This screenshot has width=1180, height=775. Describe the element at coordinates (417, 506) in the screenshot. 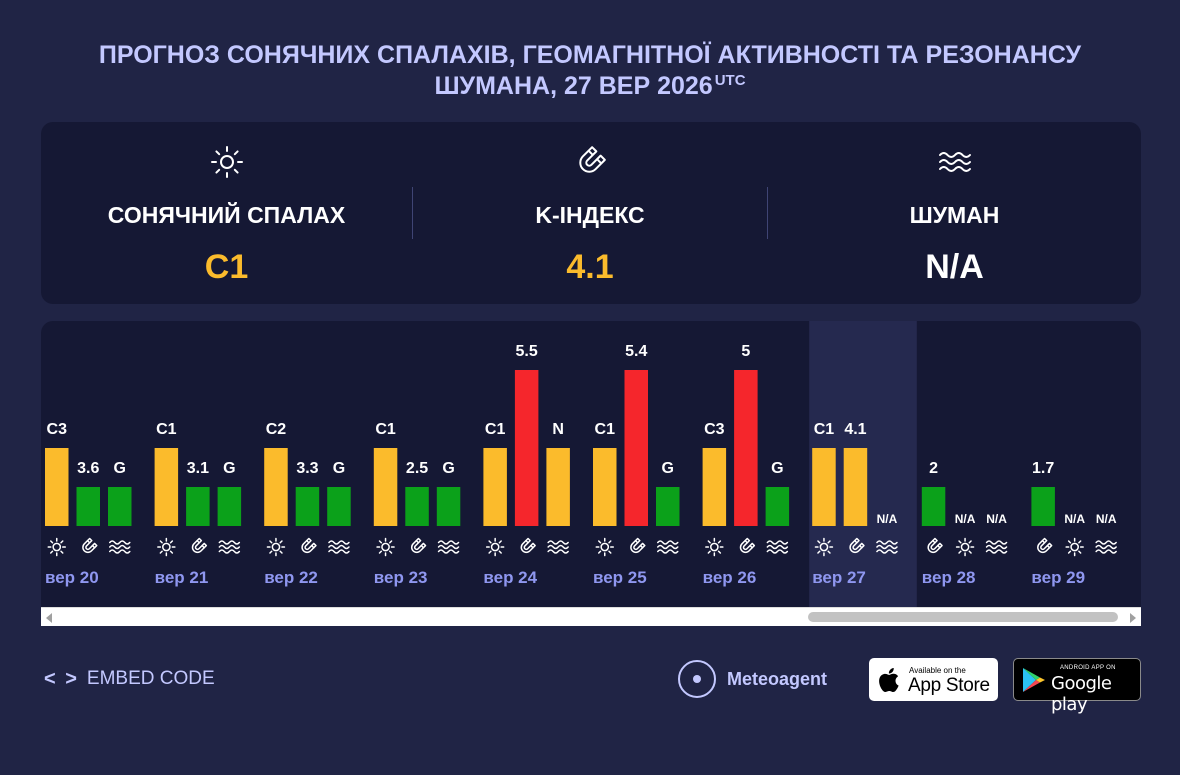

I see `bar-вер-23-1` at that location.